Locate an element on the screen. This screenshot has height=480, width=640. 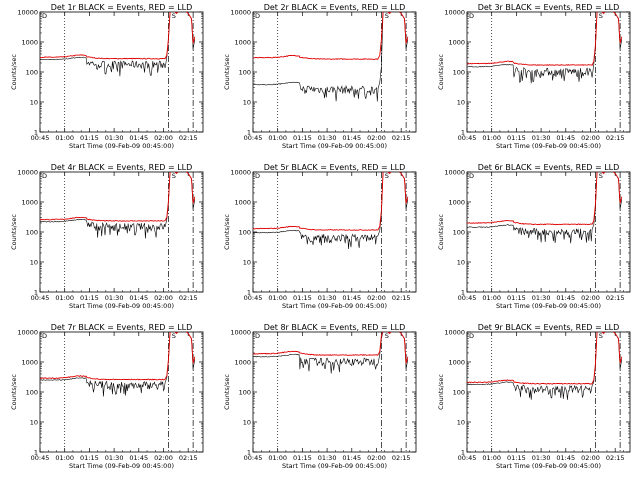
panel-title: Det 9r BLACK = Events, RED = LLD is located at coordinates (549, 327).